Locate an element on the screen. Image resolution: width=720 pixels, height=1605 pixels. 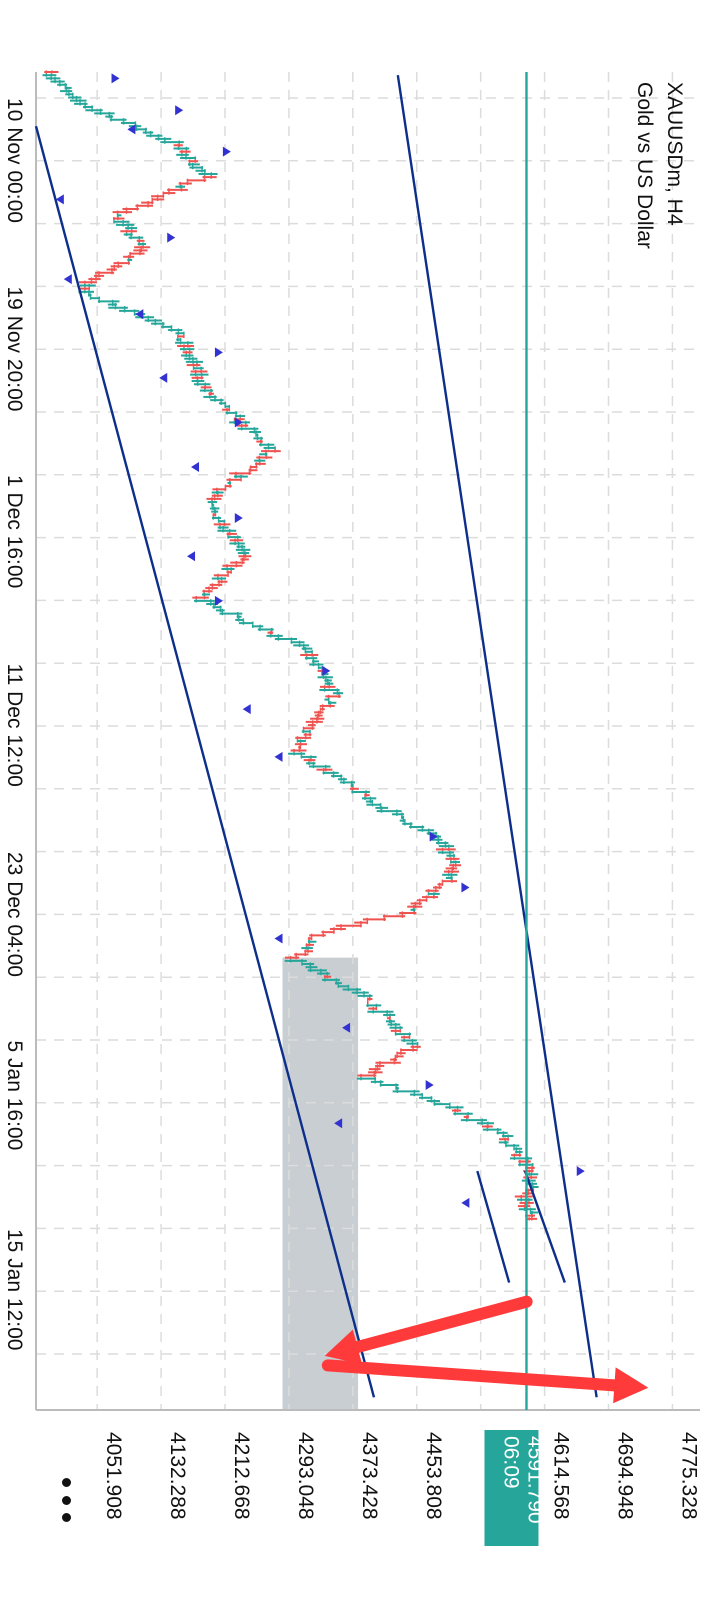
time-tick-label: 23 Dec 04:00 is located at coordinates (14, 914).